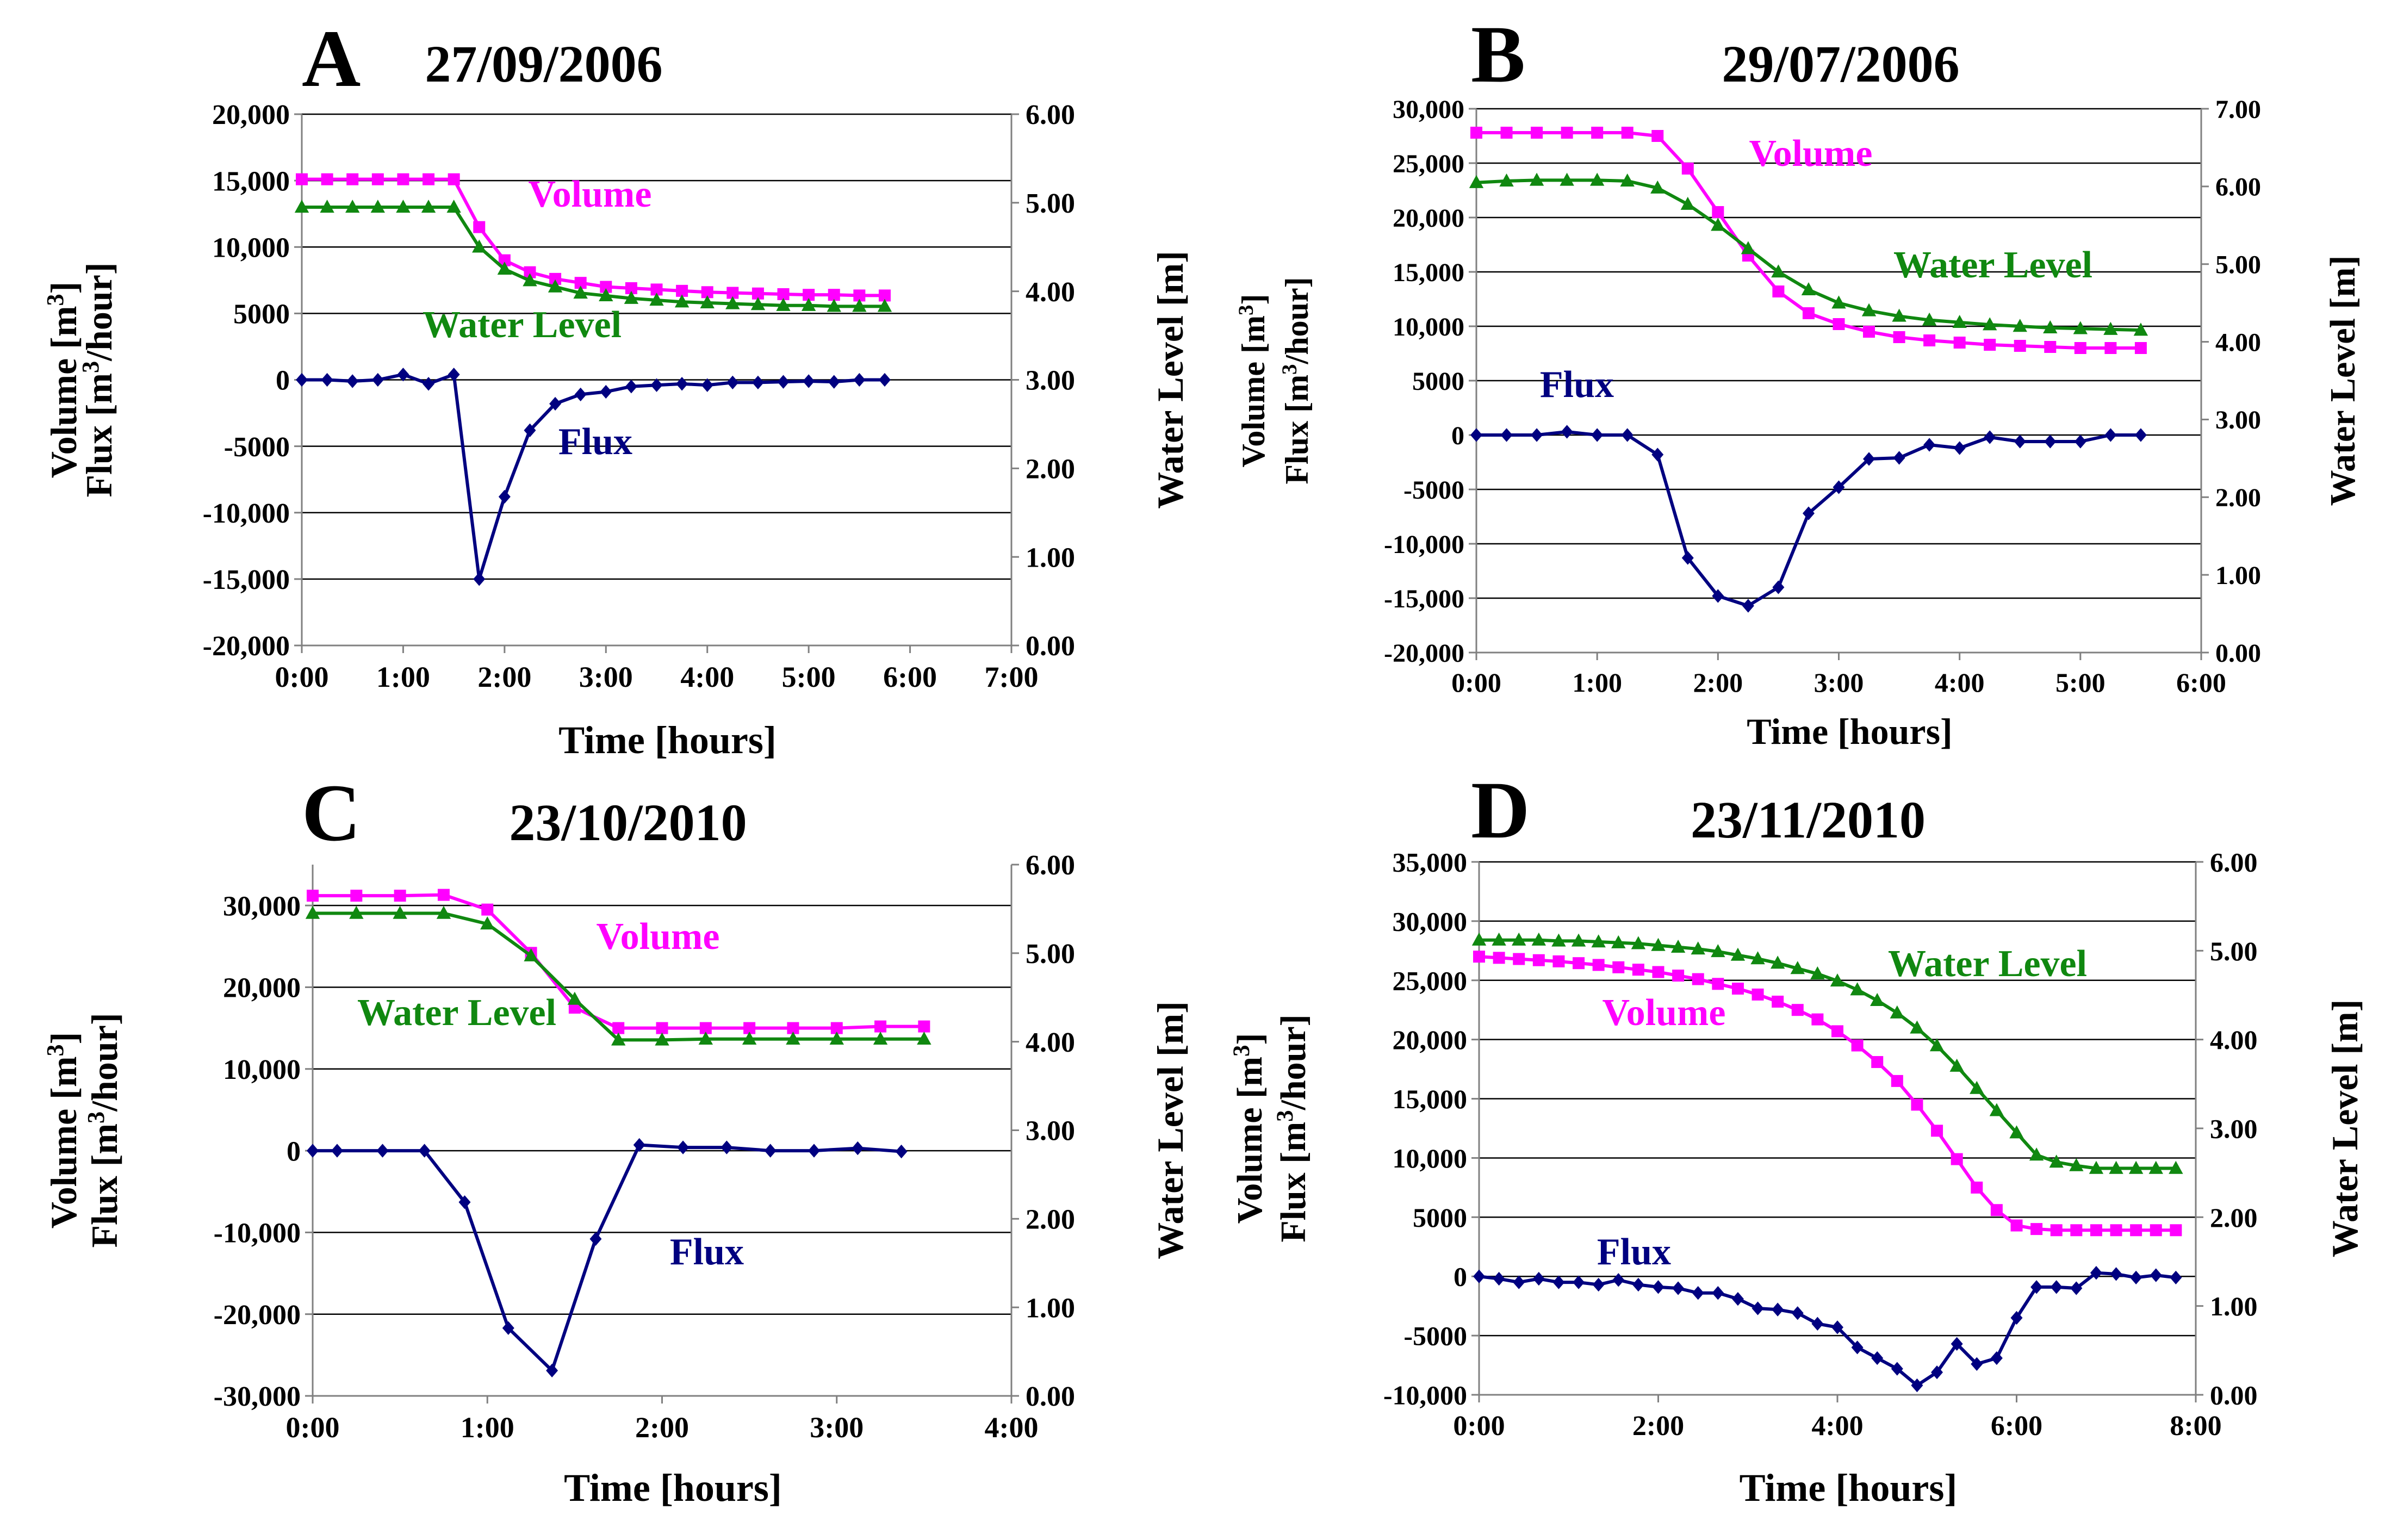 This screenshot has height=1540, width=2385. What do you see at coordinates (1430, 980) in the screenshot?
I see `y-tick-label: 25,000` at bounding box center [1430, 980].